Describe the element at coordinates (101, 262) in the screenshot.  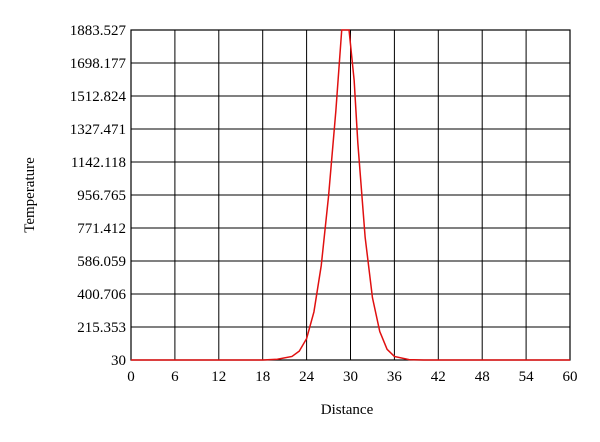
I see `y-tick-label: 586.059` at that location.